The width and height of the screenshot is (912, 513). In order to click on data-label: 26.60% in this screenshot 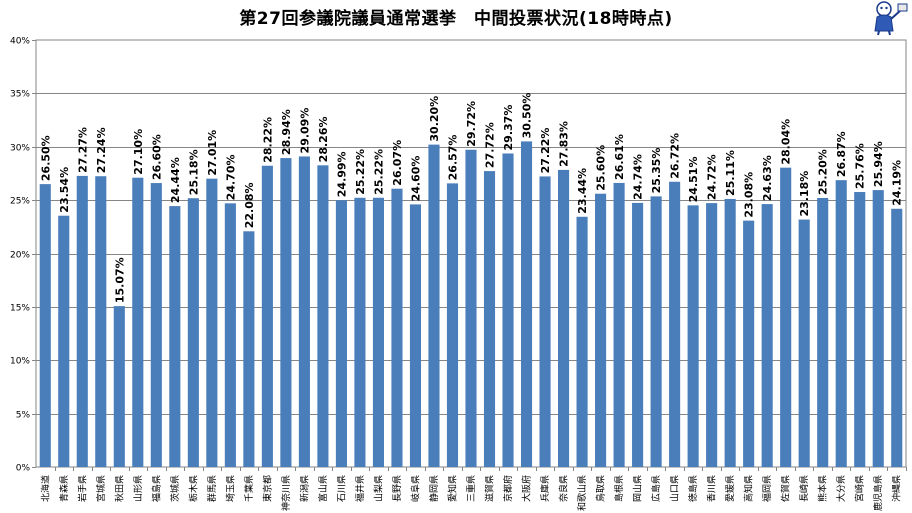, I will do `click(156, 157)`.